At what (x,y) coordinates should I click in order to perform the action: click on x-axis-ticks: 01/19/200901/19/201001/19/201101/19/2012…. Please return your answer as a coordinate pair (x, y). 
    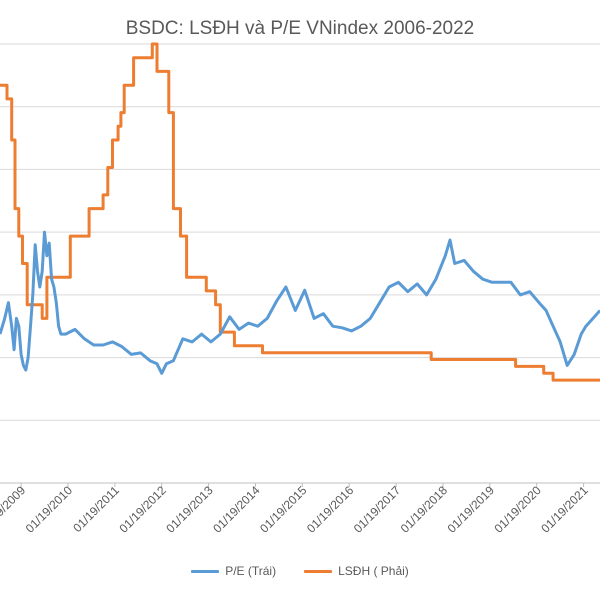
    Looking at the image, I should click on (295, 509).